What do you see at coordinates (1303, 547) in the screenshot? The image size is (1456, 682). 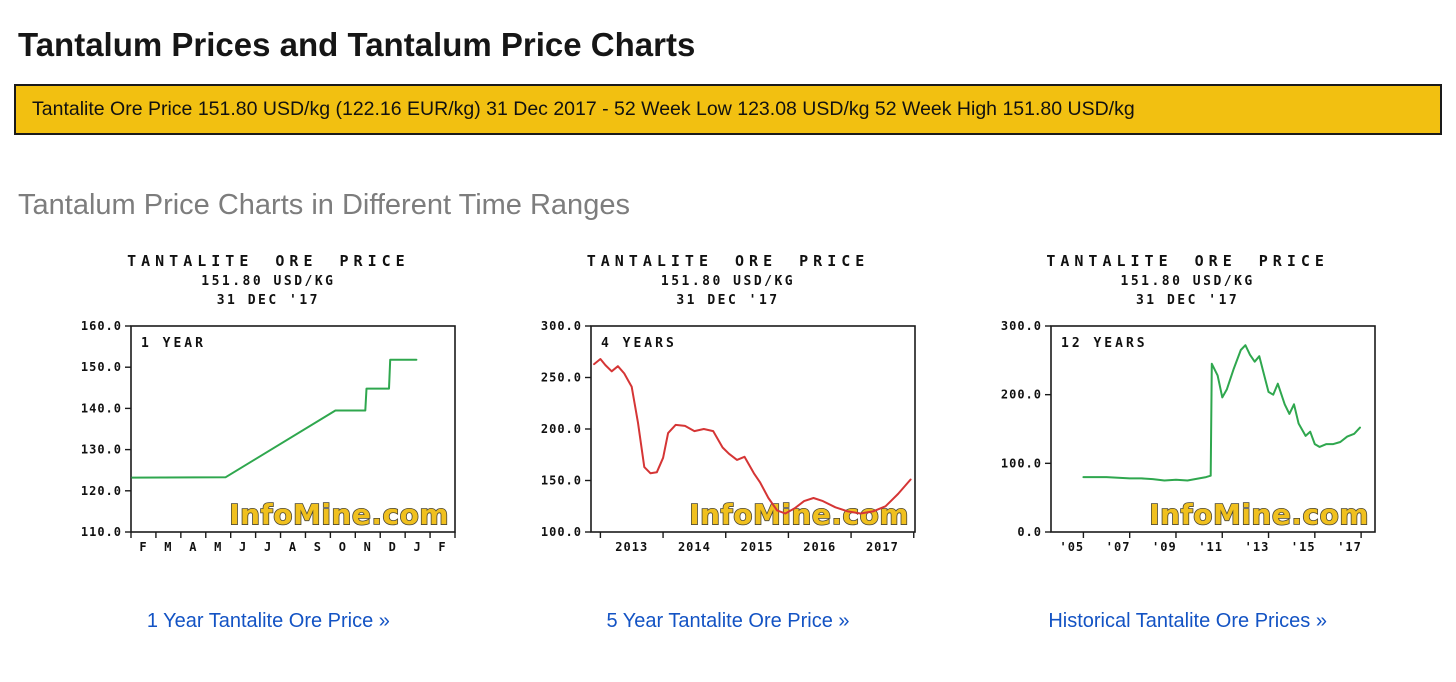 I see `svg-text: '15` at bounding box center [1303, 547].